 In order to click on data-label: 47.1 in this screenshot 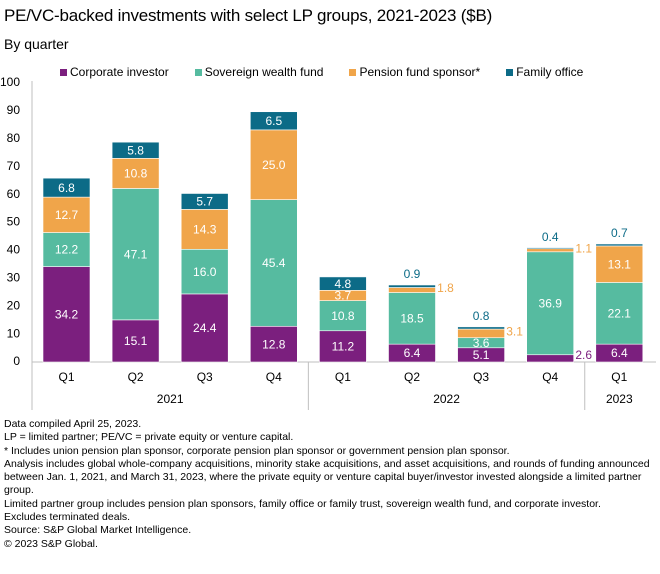, I will do `click(136, 254)`.